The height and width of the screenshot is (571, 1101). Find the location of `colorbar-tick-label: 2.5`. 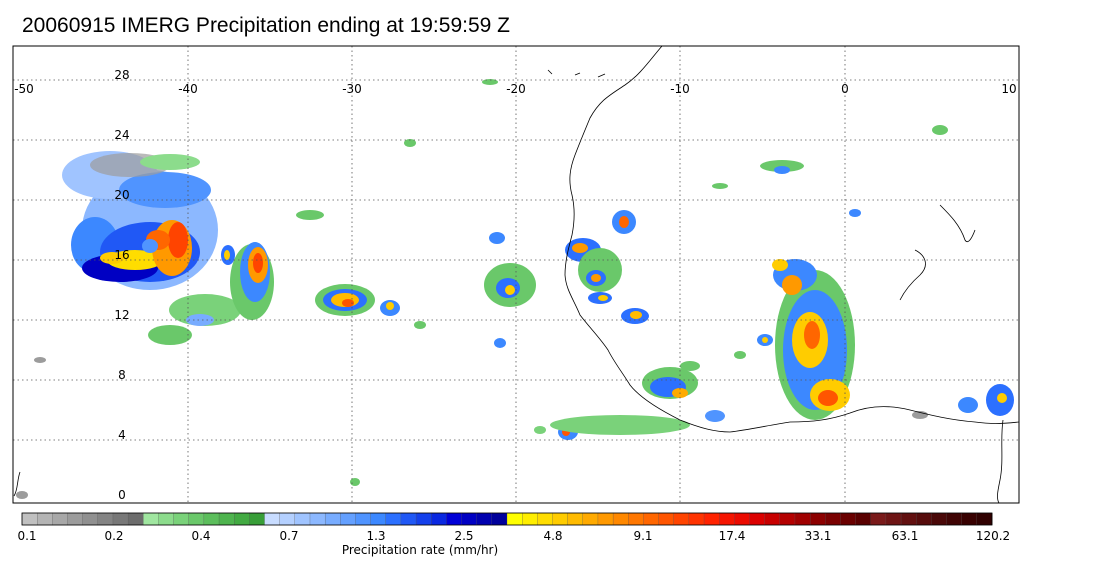

colorbar-tick-label: 2.5 is located at coordinates (463, 536).